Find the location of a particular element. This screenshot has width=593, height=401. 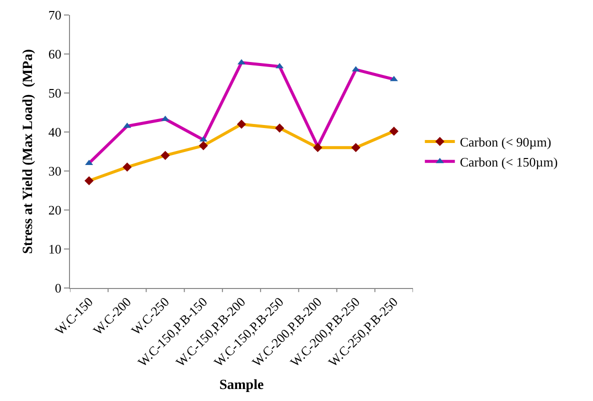

y-tick-label: 0 is located at coordinates (58, 288).